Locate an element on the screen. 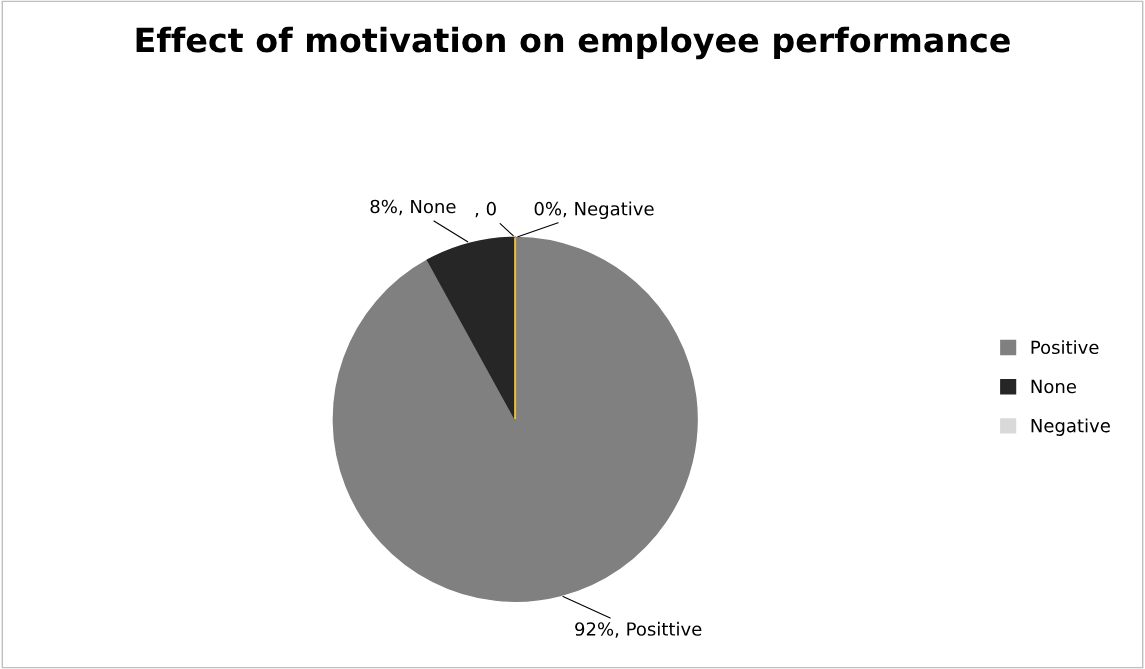  chart-title: Effect of motivation on employee performance is located at coordinates (573, 43).